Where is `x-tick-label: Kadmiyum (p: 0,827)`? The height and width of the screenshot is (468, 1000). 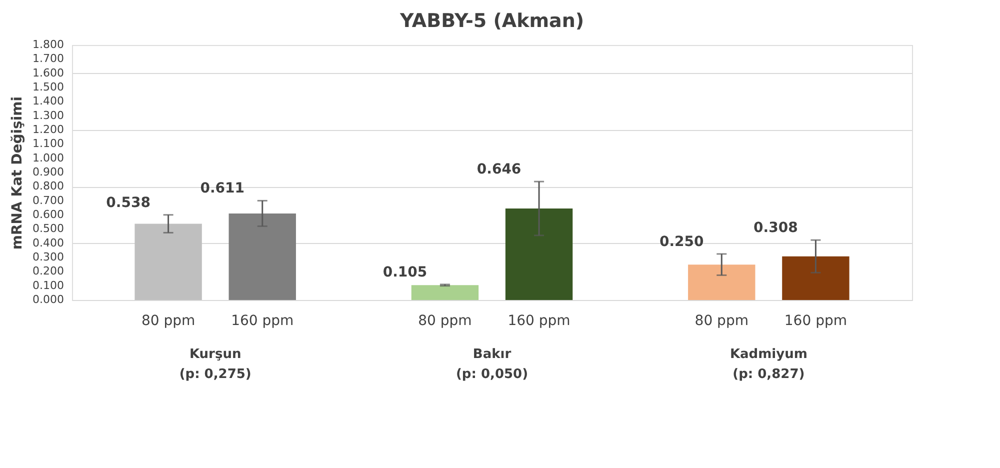 x-tick-label: Kadmiyum (p: 0,827) is located at coordinates (769, 364).